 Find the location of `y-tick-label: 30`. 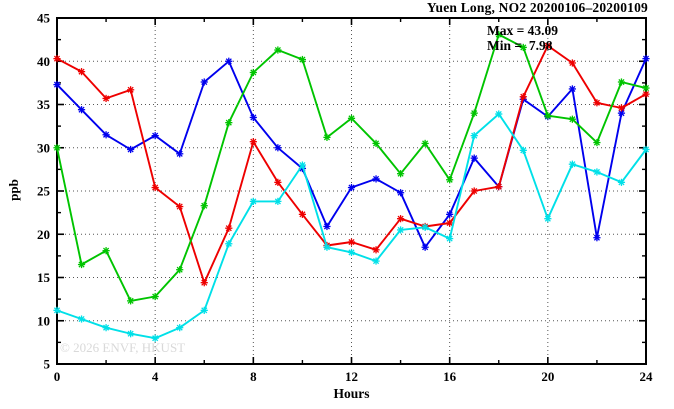

y-tick-label: 30 is located at coordinates (43, 147).